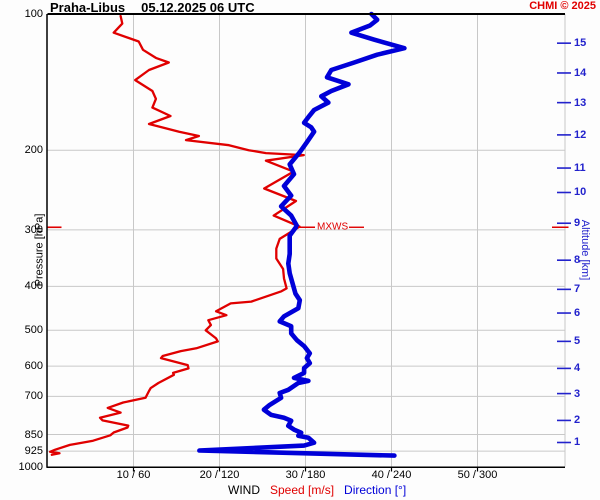 The width and height of the screenshot is (600, 500). What do you see at coordinates (577, 393) in the screenshot?
I see `altitude-tick-label: 3` at bounding box center [577, 393].